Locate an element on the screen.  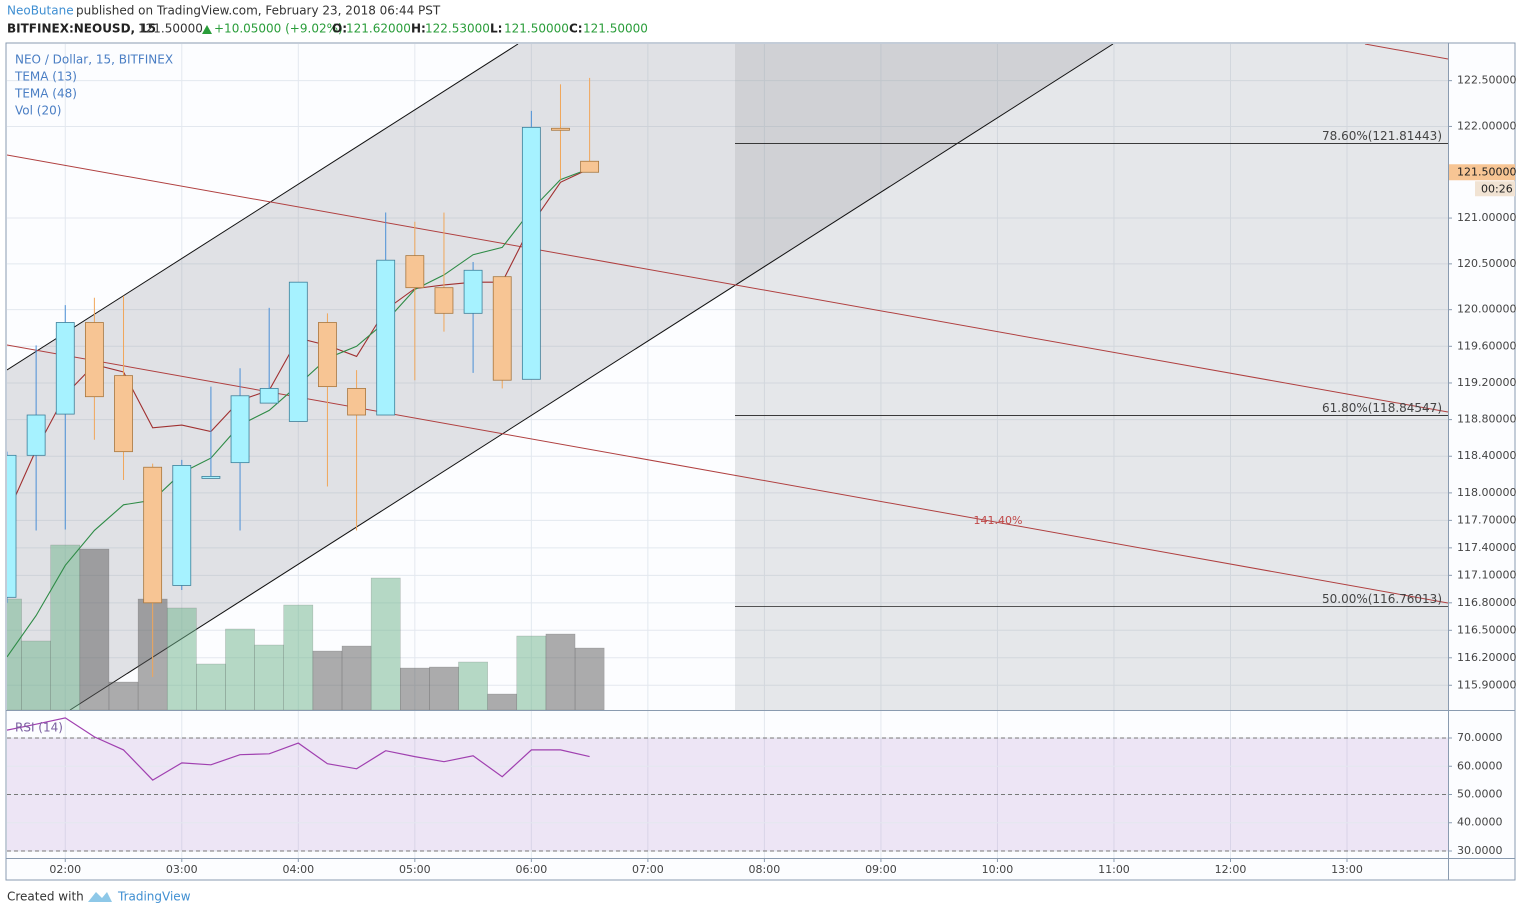
ohlc-label: O: is located at coordinates (339, 29).